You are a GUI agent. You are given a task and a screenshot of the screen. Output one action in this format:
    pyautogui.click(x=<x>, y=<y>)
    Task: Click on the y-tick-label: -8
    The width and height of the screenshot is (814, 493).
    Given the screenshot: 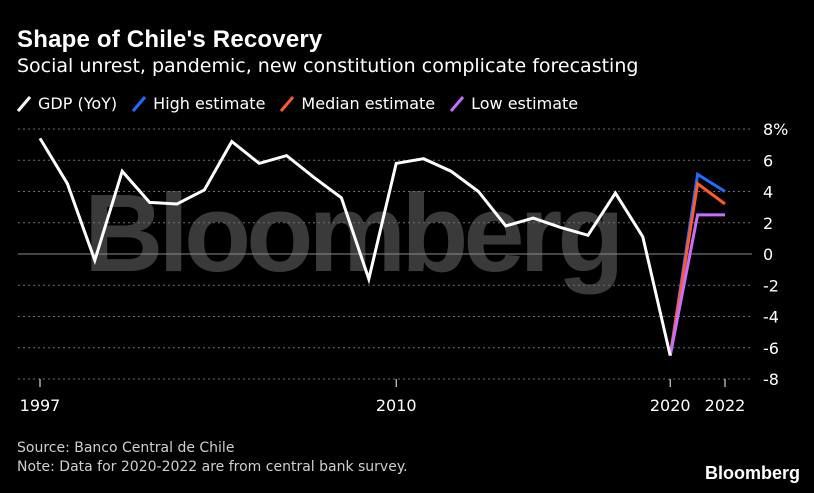 What is the action you would take?
    pyautogui.click(x=771, y=379)
    